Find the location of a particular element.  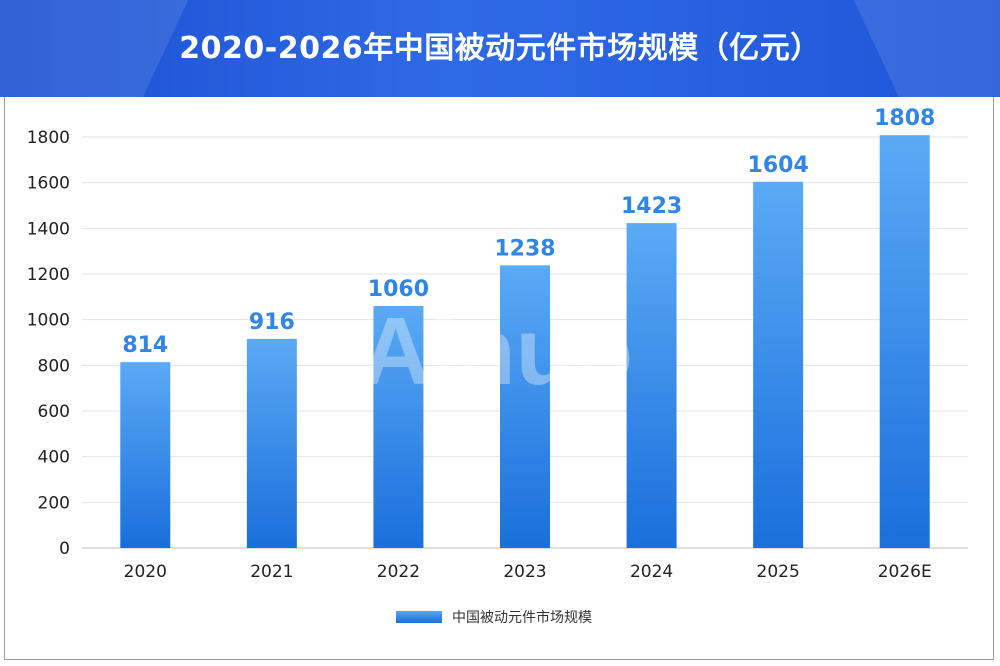

x-tick-label: 2025 is located at coordinates (778, 572).